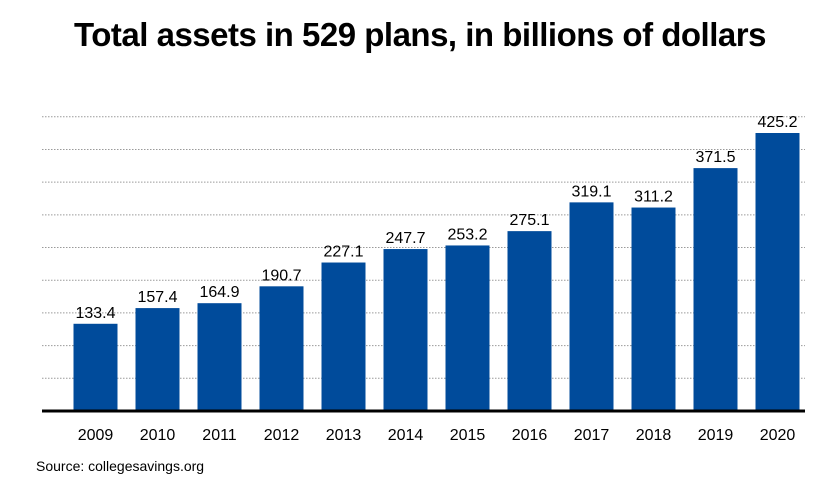 The height and width of the screenshot is (491, 840). What do you see at coordinates (158, 435) in the screenshot?
I see `x-tick-2010: 2010` at bounding box center [158, 435].